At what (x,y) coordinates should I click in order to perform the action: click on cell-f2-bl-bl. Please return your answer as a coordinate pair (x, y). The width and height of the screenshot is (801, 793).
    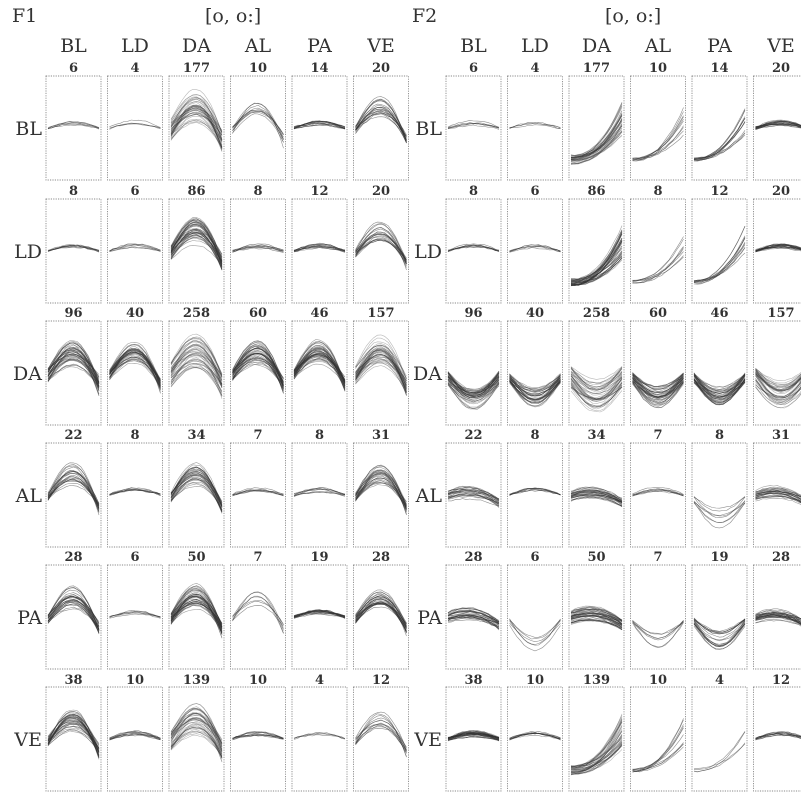
    Looking at the image, I should click on (473, 128).